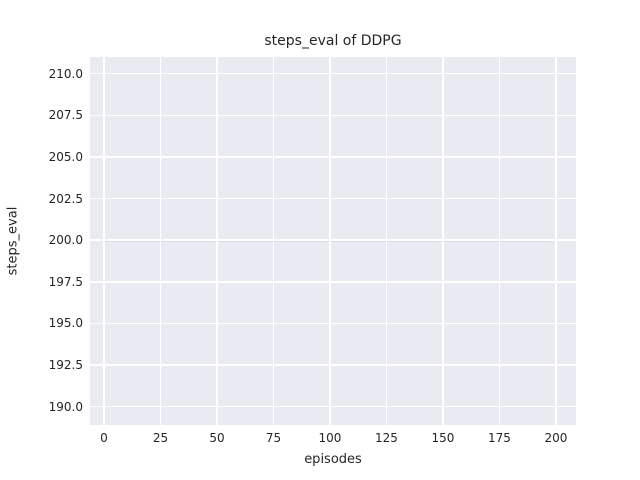 This screenshot has height=480, width=640. Describe the element at coordinates (65, 73) in the screenshot. I see `y-tick-label: 210.0` at that location.